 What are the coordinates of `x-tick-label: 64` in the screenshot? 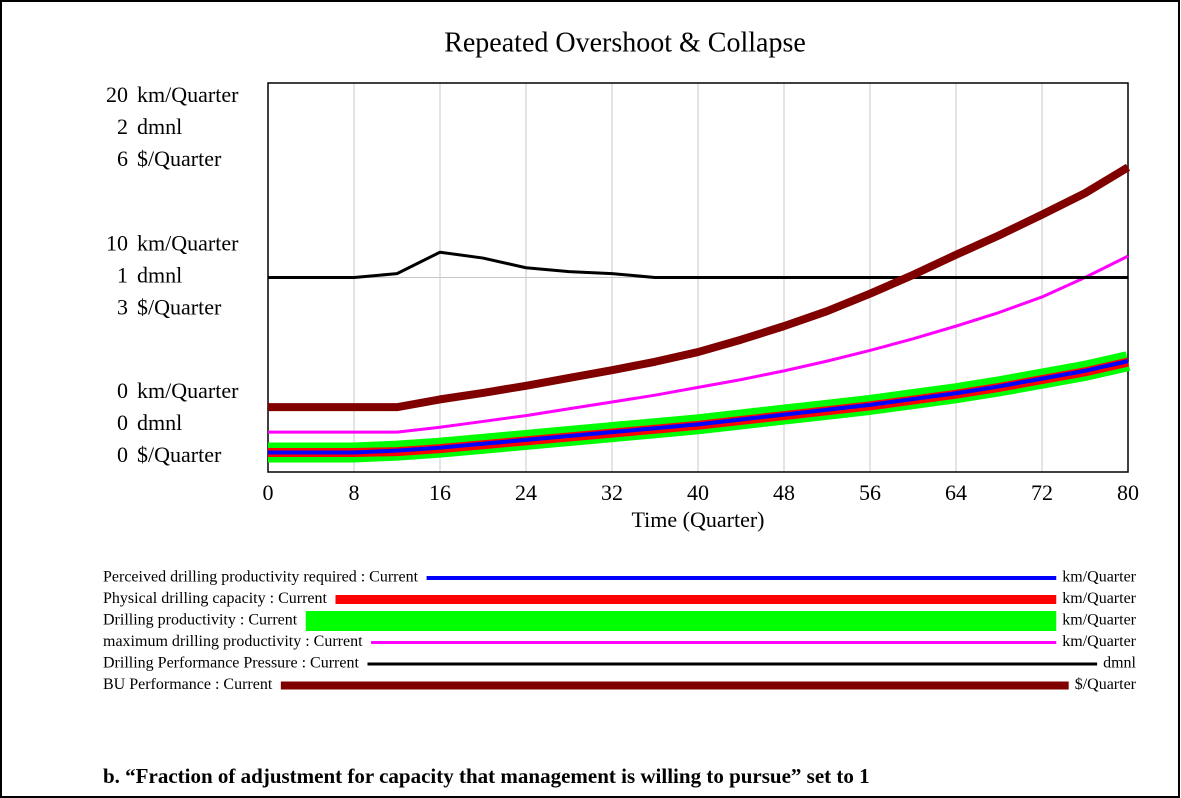 It's located at (956, 492).